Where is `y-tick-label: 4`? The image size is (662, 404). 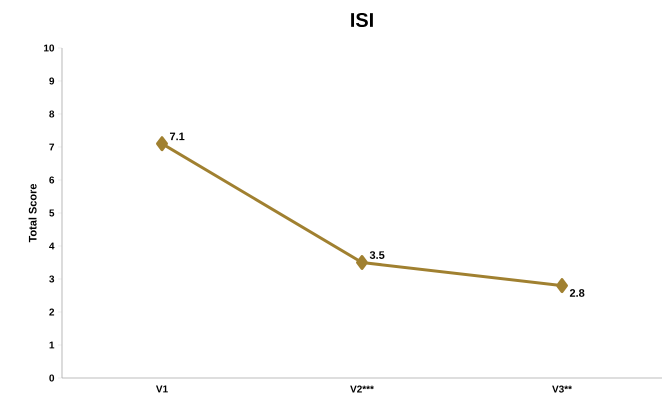 y-tick-label: 4 is located at coordinates (51, 246).